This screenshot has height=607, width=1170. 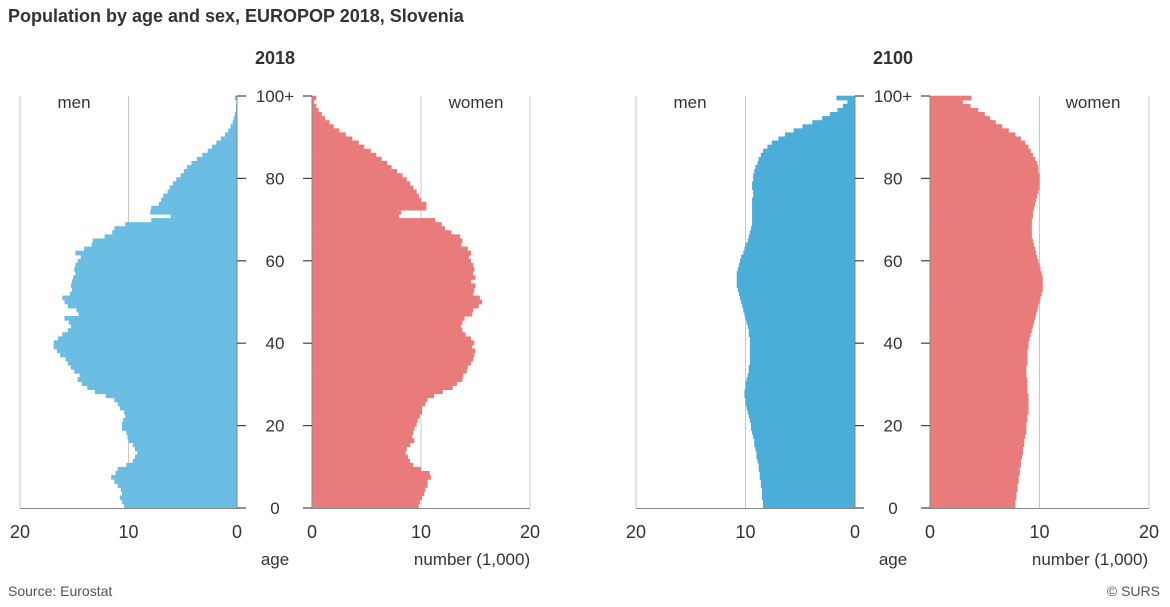 I want to click on men-x-tick-label: 0, so click(x=855, y=532).